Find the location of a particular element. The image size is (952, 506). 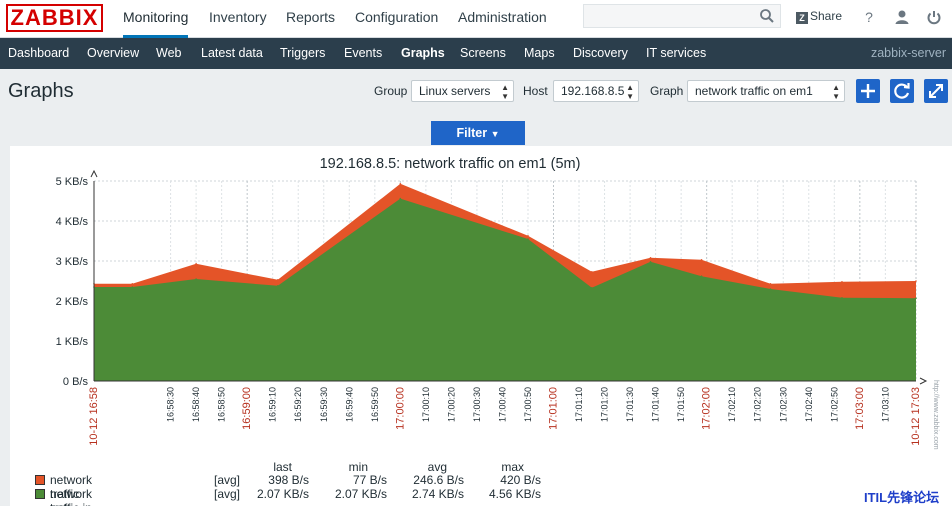

x-tick-label: 17:00:30 is located at coordinates (477, 404).